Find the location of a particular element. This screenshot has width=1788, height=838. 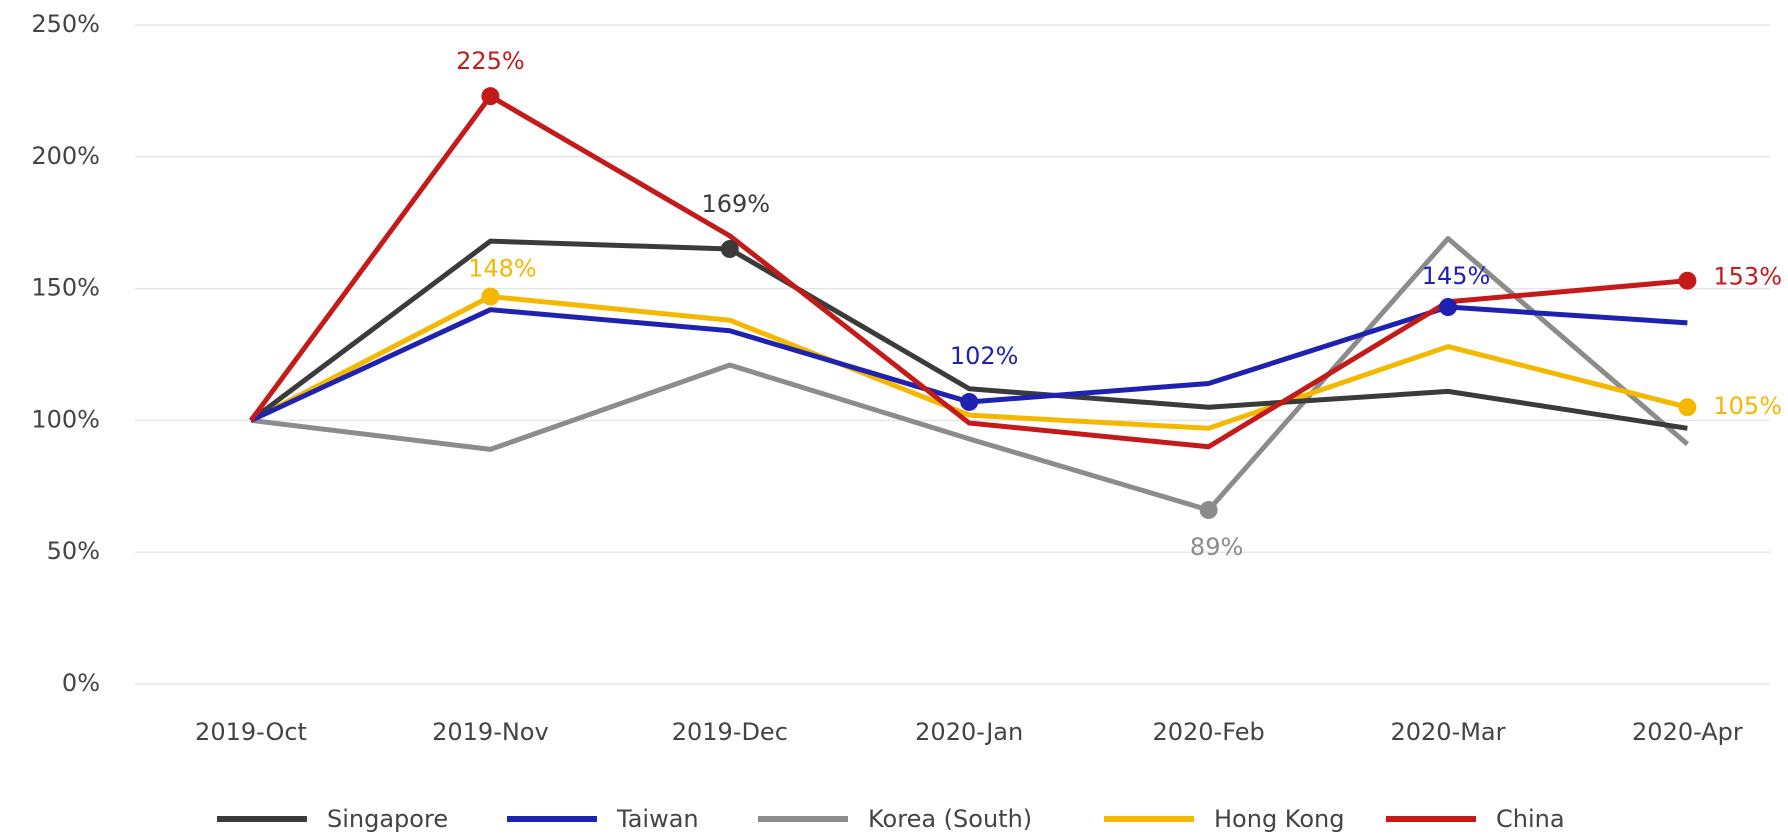

y-tick-label: 150% is located at coordinates (65, 288).